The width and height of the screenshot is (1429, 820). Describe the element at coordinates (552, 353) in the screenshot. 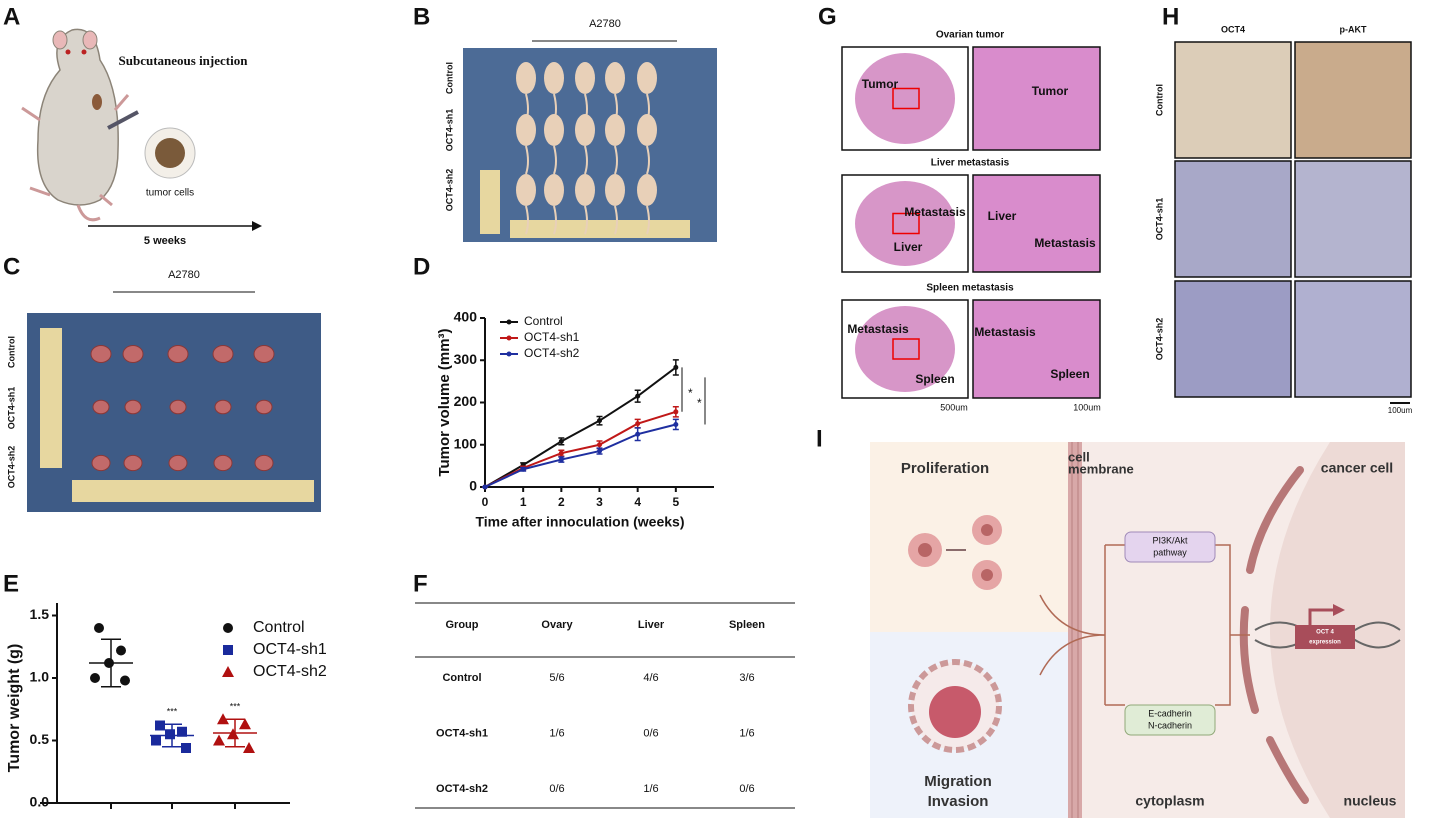

I see `legend-label: OCT4-sh2` at that location.